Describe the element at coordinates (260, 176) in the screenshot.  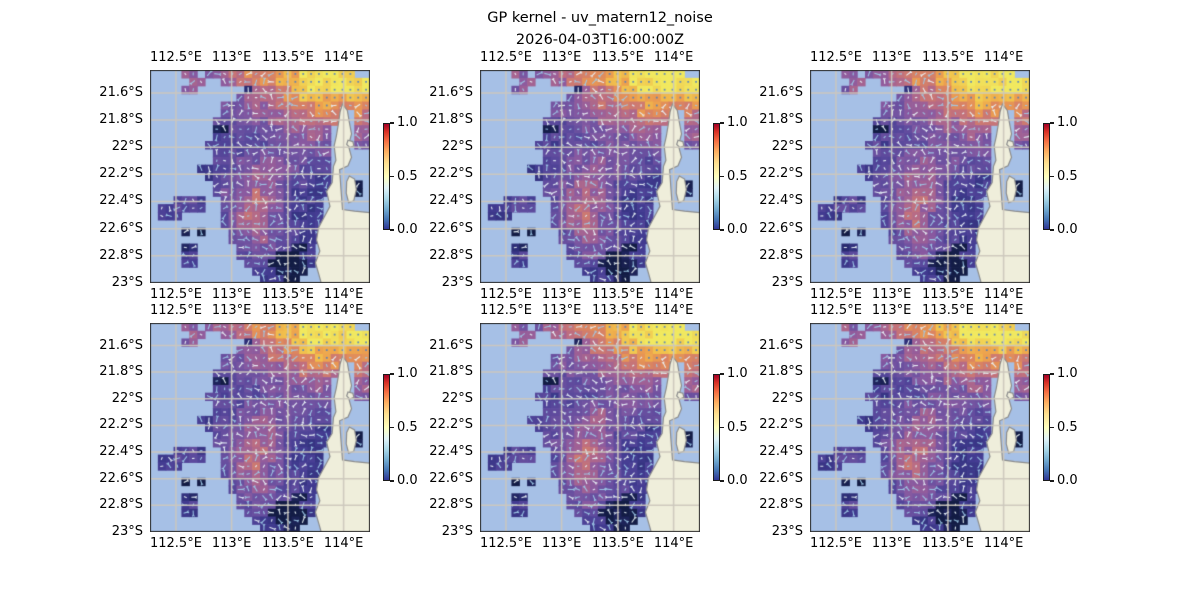
I see `map-plot-r0c0` at that location.